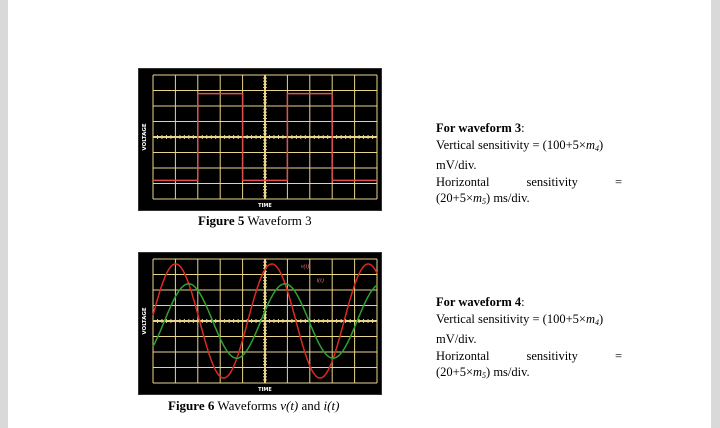 The height and width of the screenshot is (428, 720). What do you see at coordinates (529, 355) in the screenshot?
I see `waveform4-horizontal: Horizontal sensitivity =` at bounding box center [529, 355].